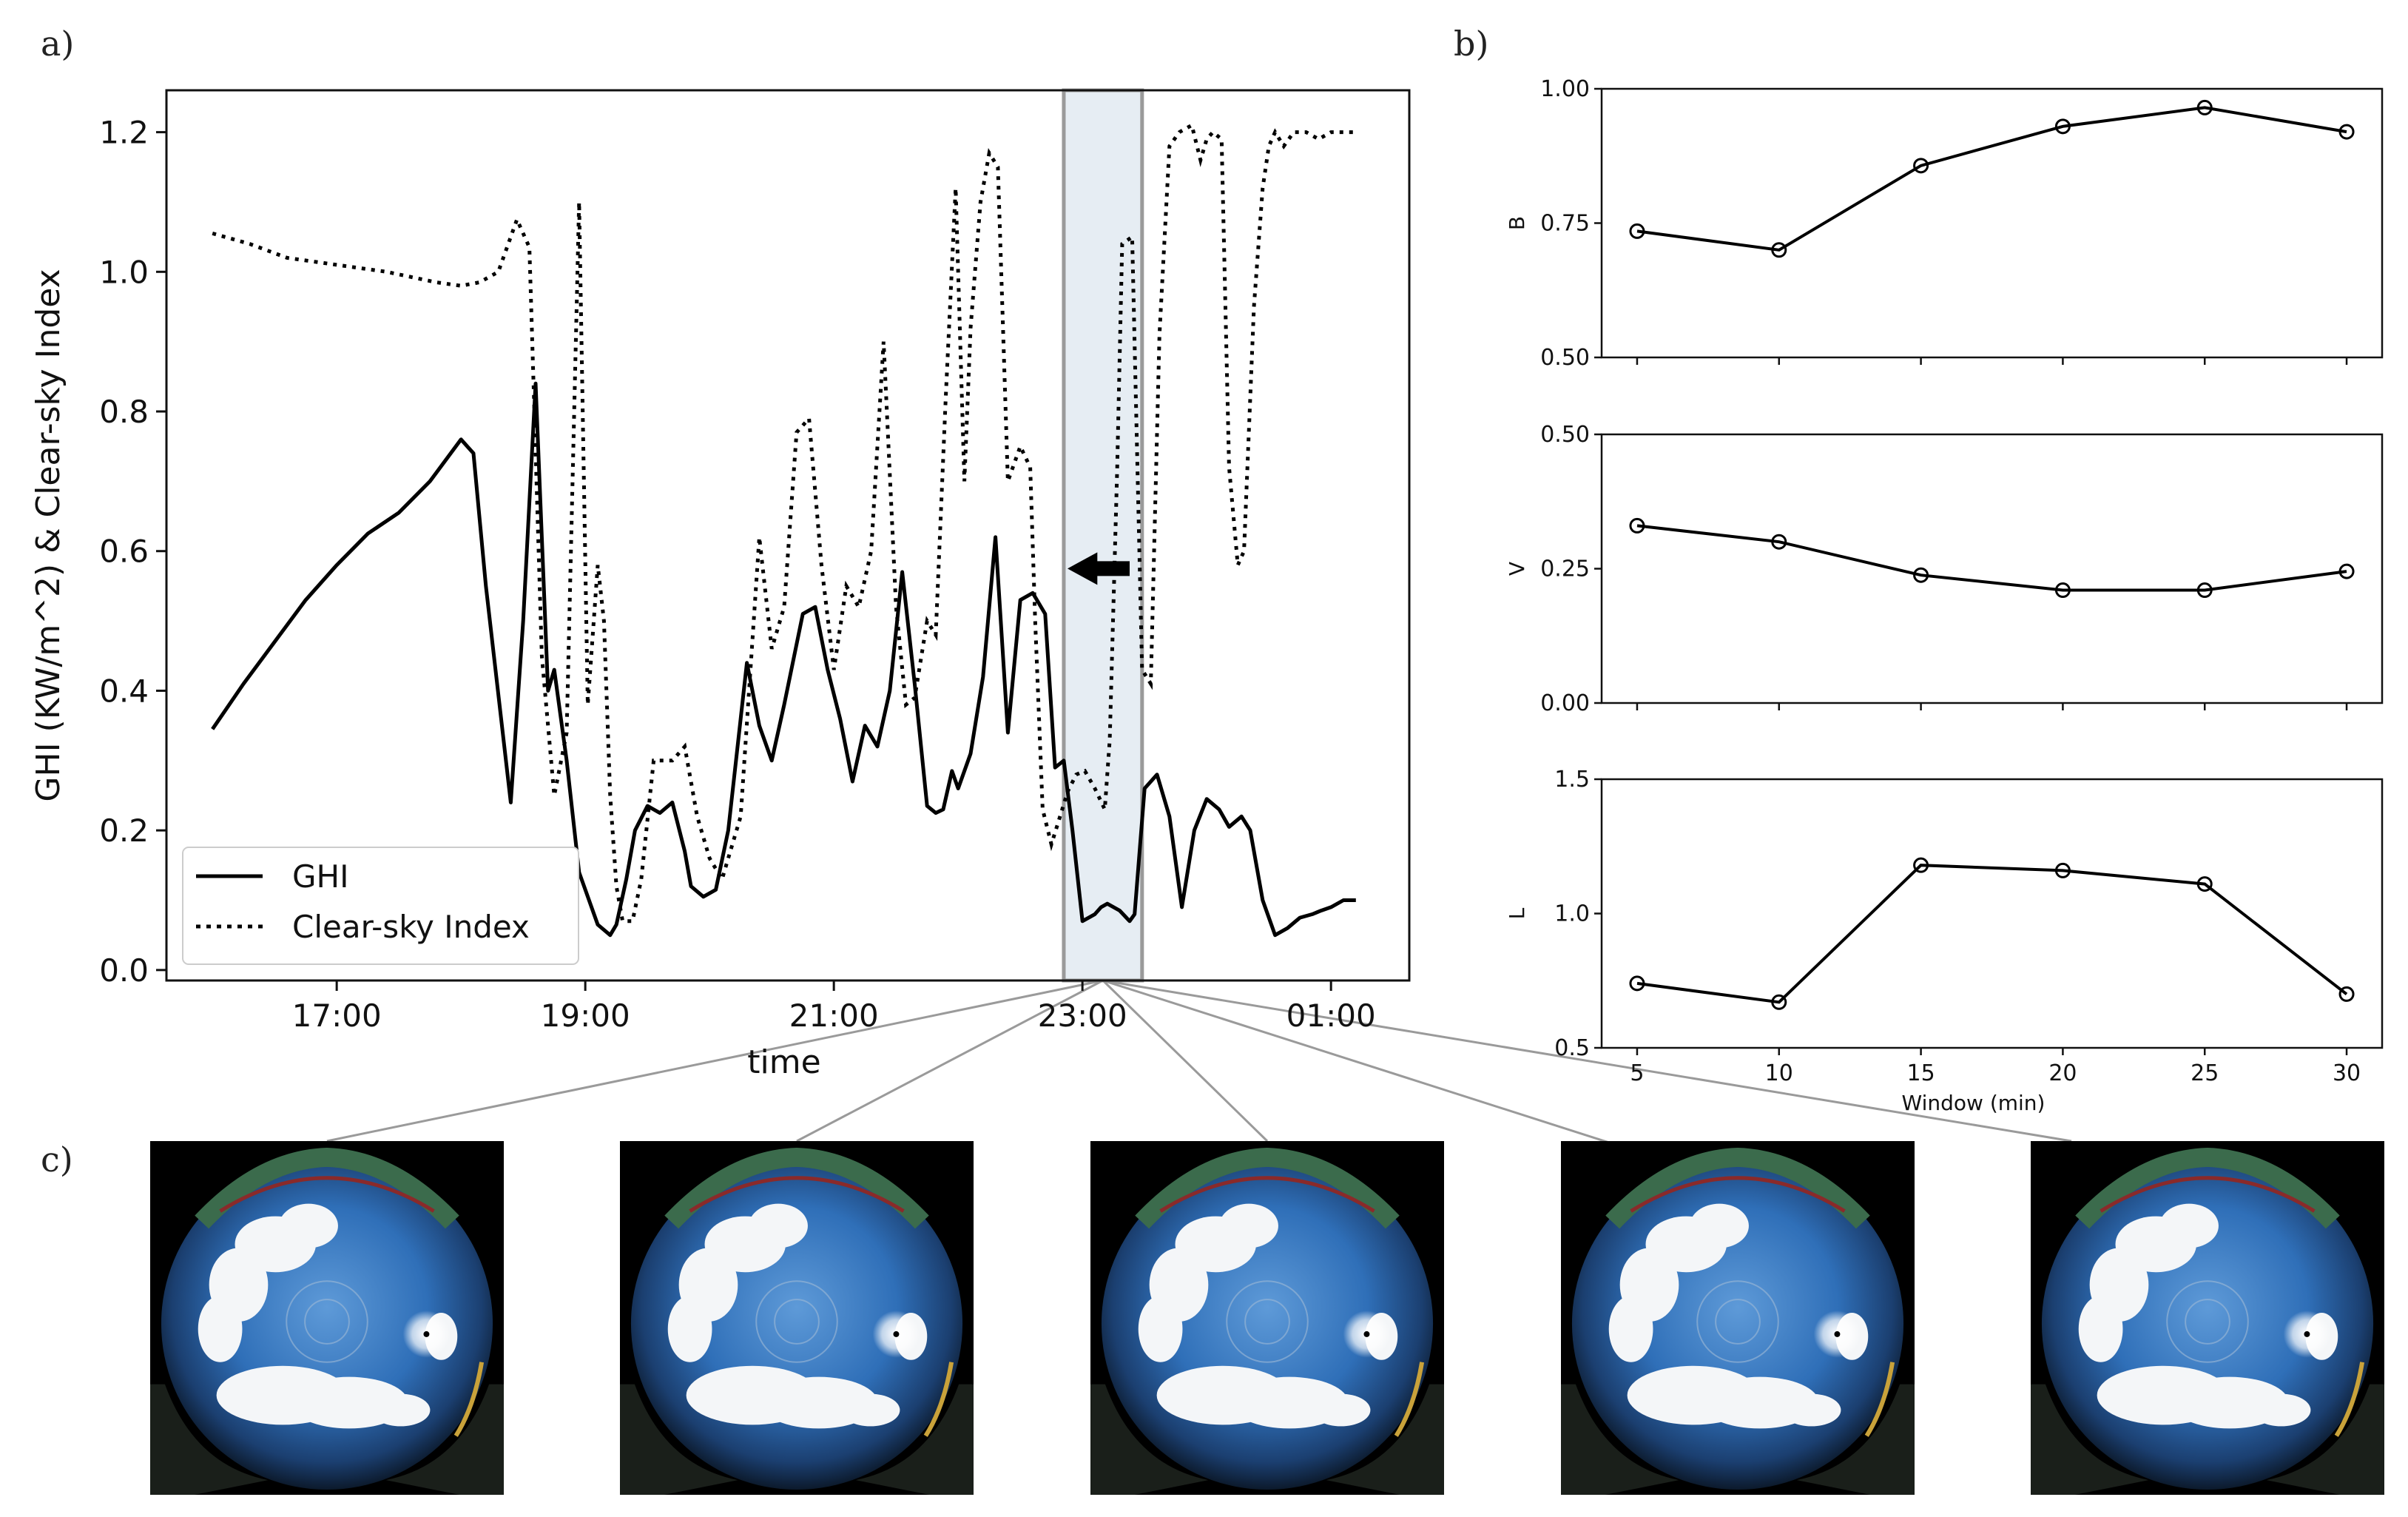  I want to click on subplot-y-label: V, so click(1517, 569).